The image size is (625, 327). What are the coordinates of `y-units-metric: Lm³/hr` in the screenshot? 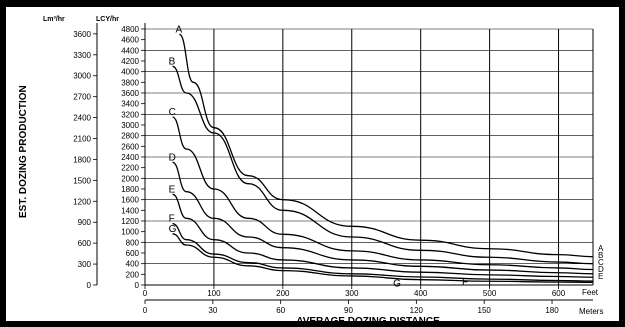 It's located at (54, 19).